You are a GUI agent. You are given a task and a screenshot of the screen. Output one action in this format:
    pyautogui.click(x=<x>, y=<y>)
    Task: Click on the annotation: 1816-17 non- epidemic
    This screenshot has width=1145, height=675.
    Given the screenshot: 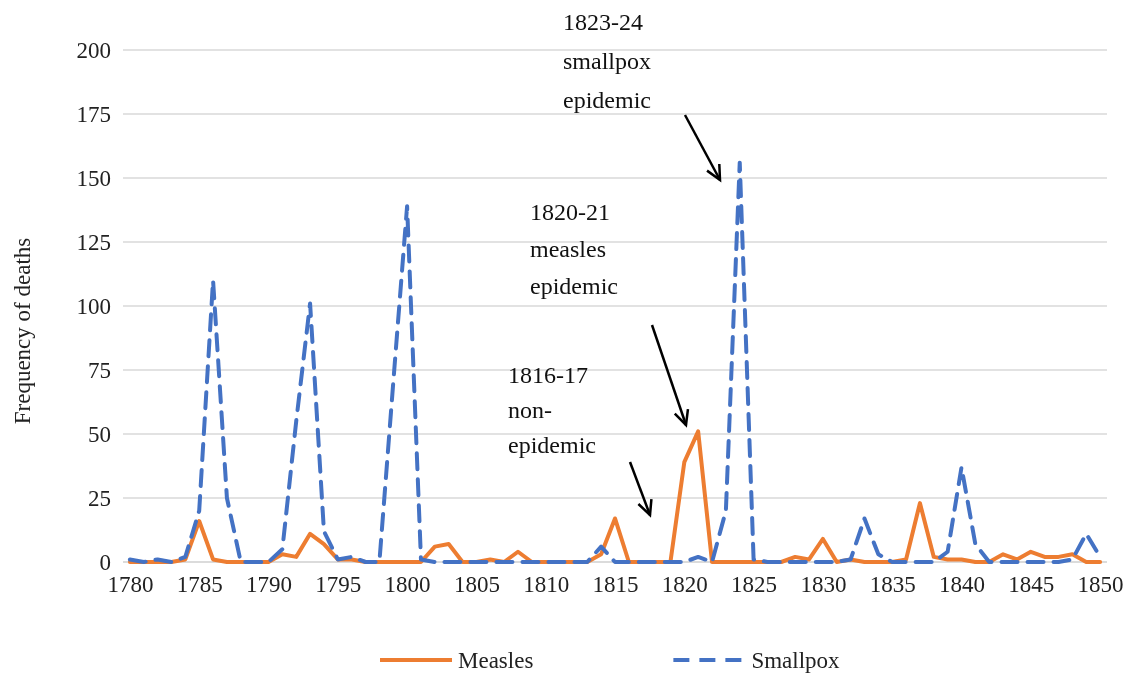 What is the action you would take?
    pyautogui.click(x=552, y=410)
    